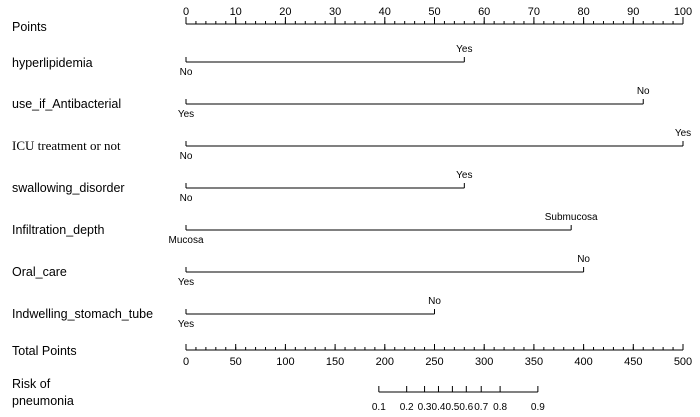  I want to click on points-tick-label: 70, so click(534, 12).